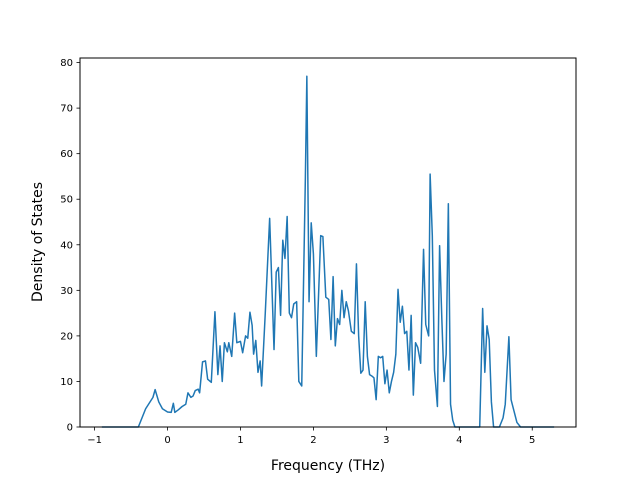 The width and height of the screenshot is (640, 480). I want to click on x-tick-label: 0, so click(167, 440).